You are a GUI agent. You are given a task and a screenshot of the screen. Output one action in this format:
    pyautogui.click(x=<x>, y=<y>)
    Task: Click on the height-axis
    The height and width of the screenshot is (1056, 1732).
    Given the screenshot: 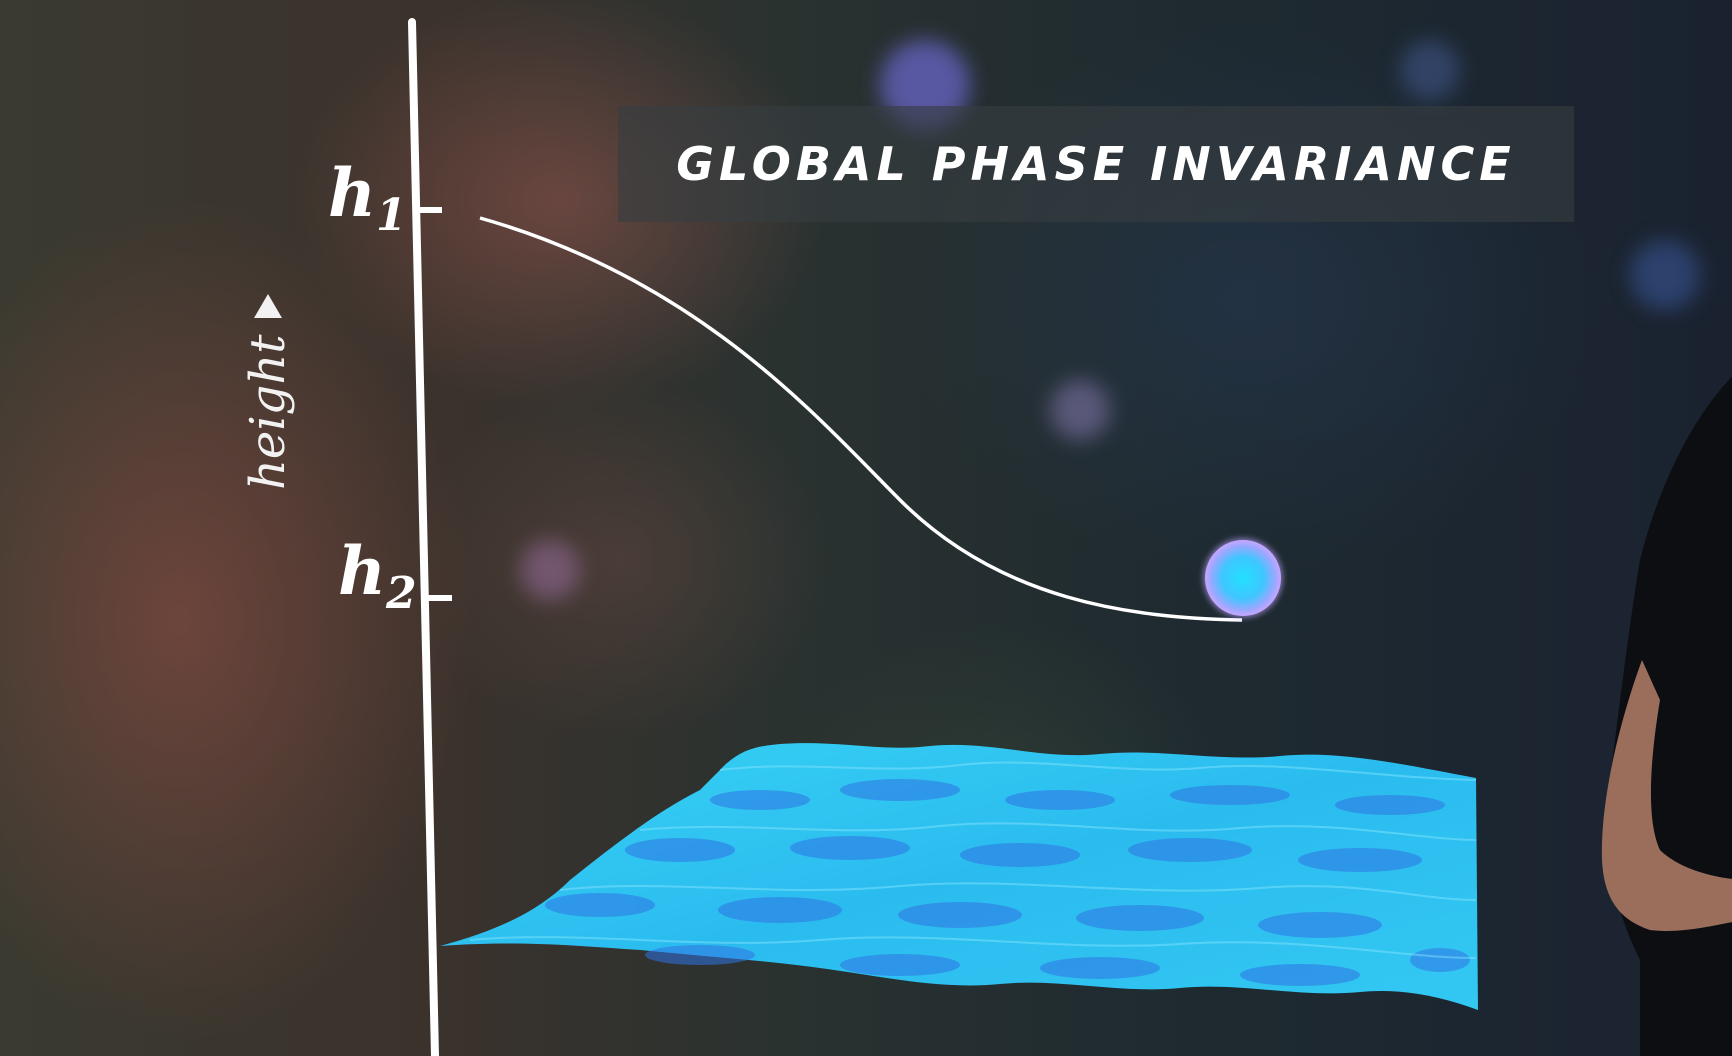 What is the action you would take?
    pyautogui.click(x=423, y=537)
    